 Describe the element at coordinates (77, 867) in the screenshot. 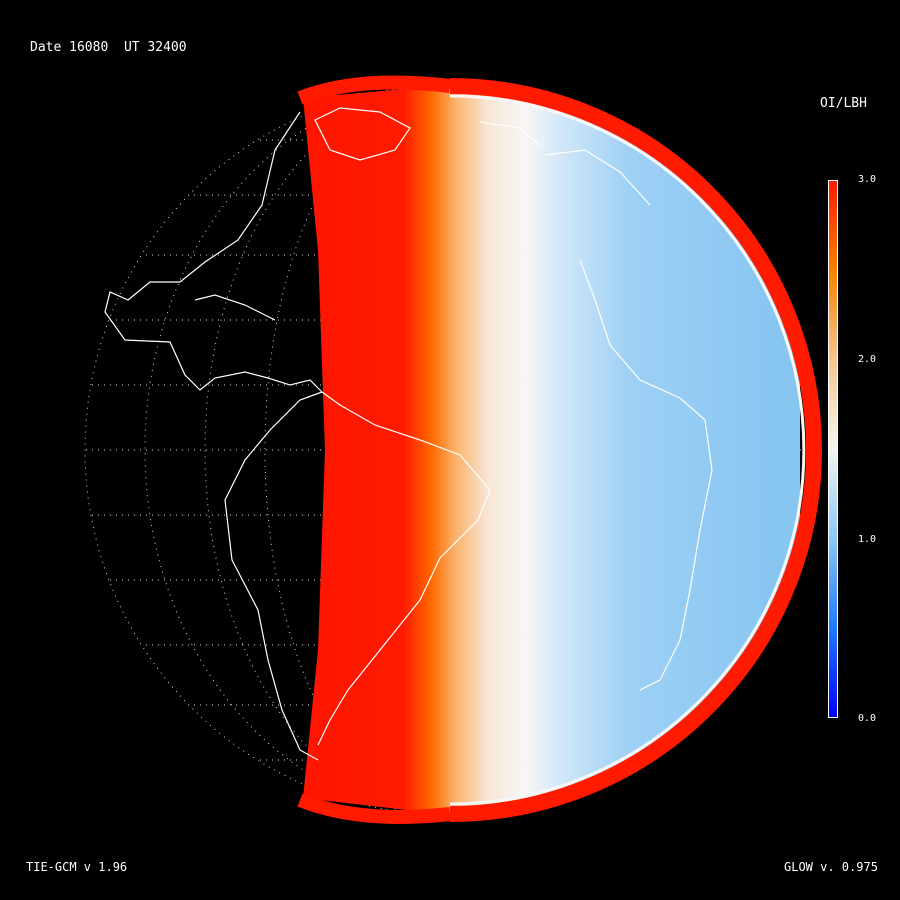

I see `model-version-label: TIE-GCM v 1.96` at that location.